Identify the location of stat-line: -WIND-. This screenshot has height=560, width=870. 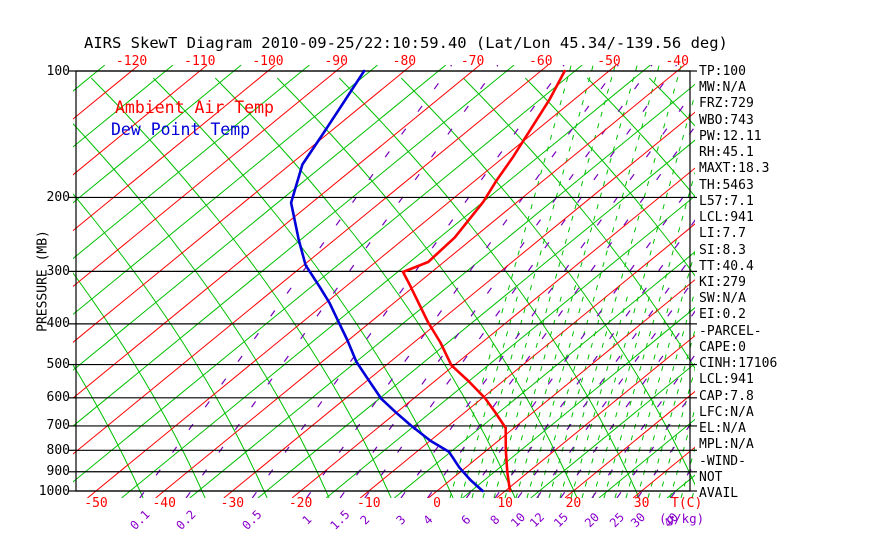
(722, 461).